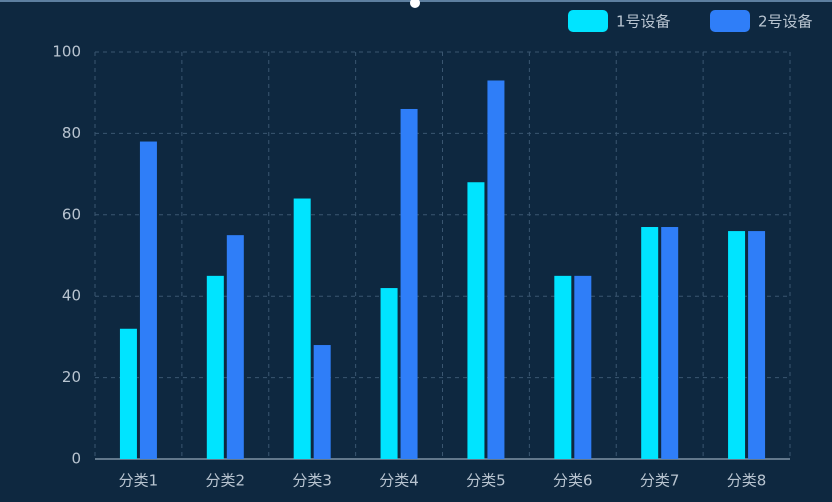  Describe the element at coordinates (573, 481) in the screenshot. I see `x-tick-label: 分类6` at that location.